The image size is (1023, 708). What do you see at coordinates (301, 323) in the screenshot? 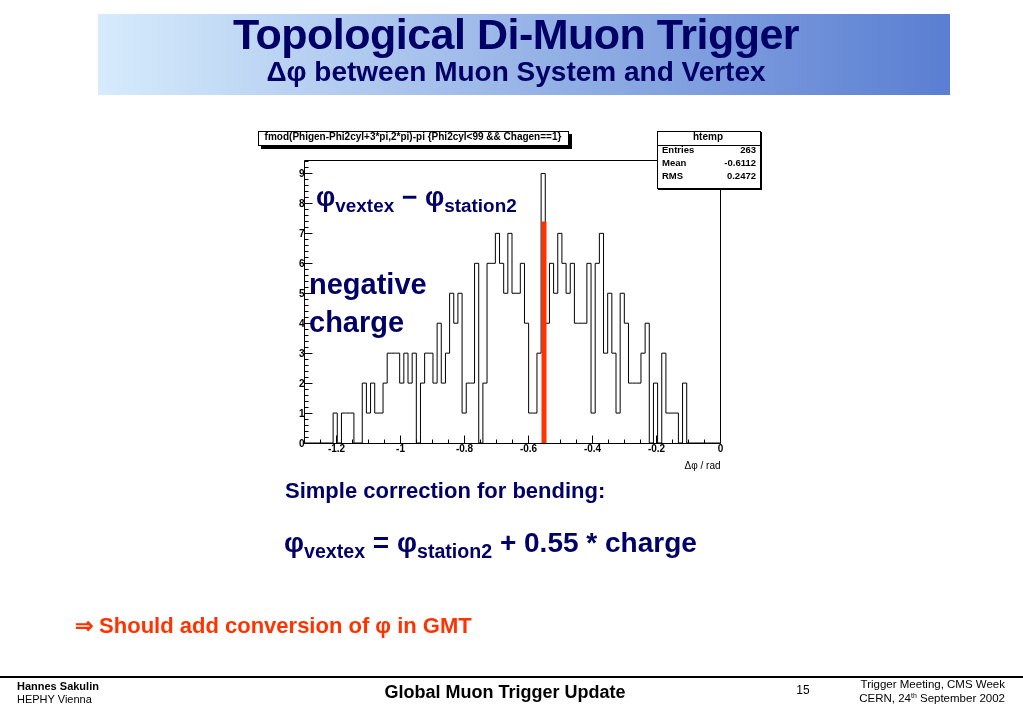
I see `y-tick-label: 4` at bounding box center [301, 323].